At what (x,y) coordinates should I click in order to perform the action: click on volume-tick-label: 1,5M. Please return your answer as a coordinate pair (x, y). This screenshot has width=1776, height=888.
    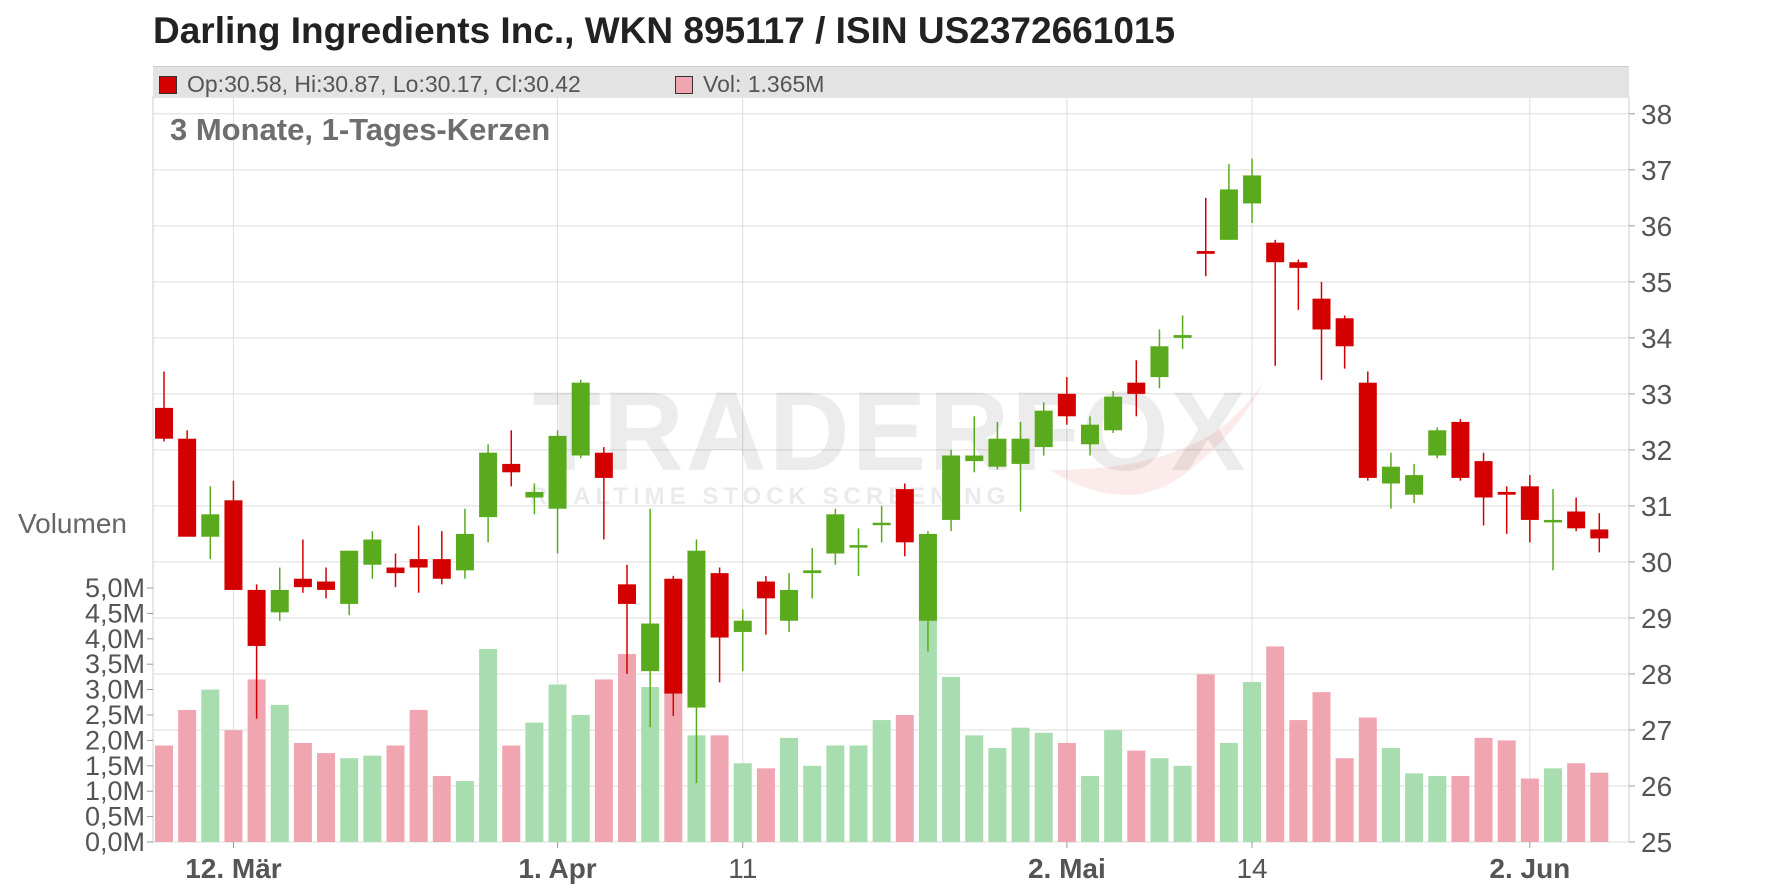
    Looking at the image, I should click on (115, 766).